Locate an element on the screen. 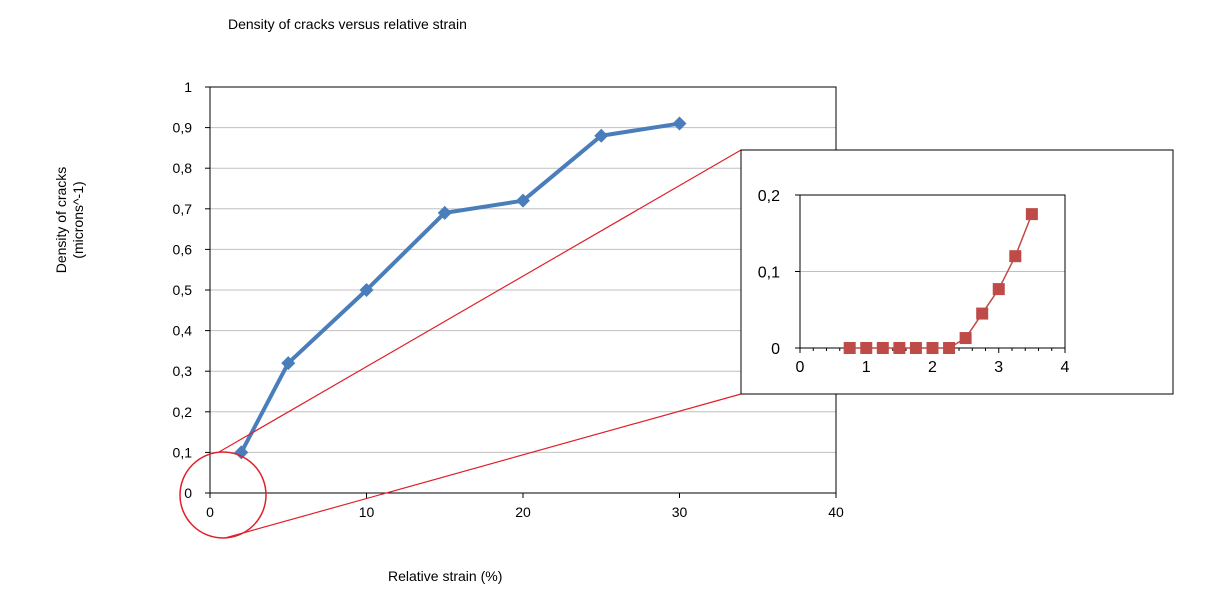 This screenshot has width=1208, height=600. zoom-connector-line is located at coordinates (483, 466).